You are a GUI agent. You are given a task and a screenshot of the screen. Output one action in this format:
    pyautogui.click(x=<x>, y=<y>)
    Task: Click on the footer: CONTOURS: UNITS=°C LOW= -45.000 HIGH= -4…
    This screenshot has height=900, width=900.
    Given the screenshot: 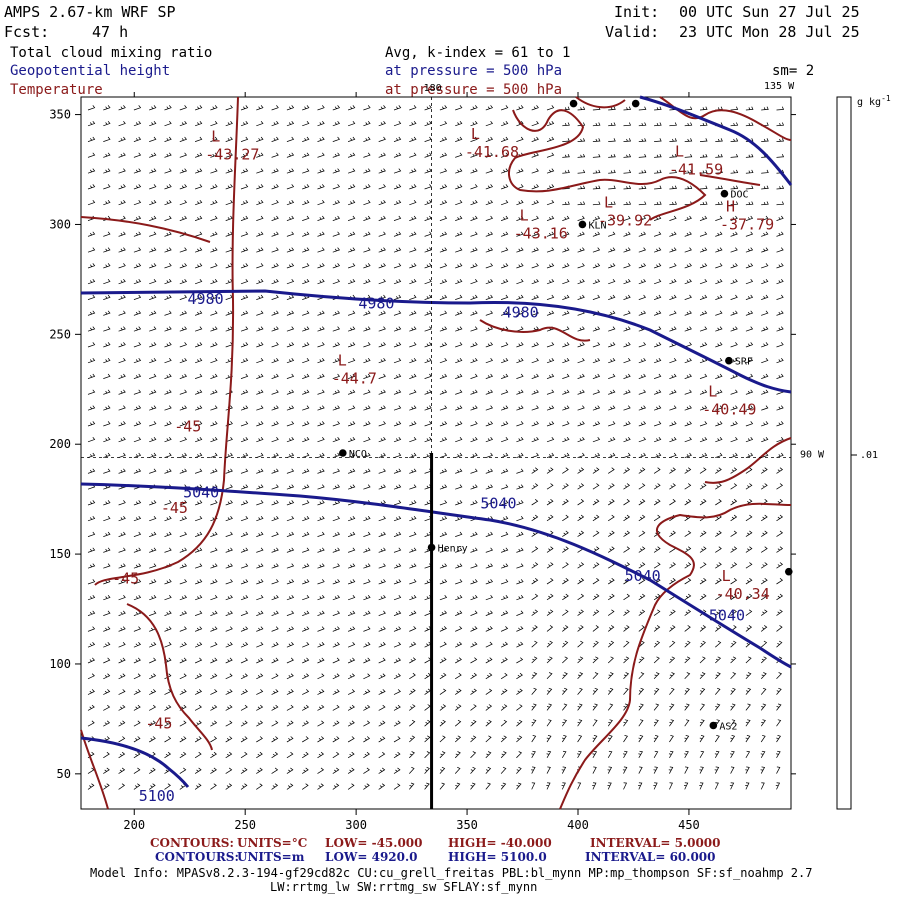 What is the action you would take?
    pyautogui.click(x=451, y=865)
    